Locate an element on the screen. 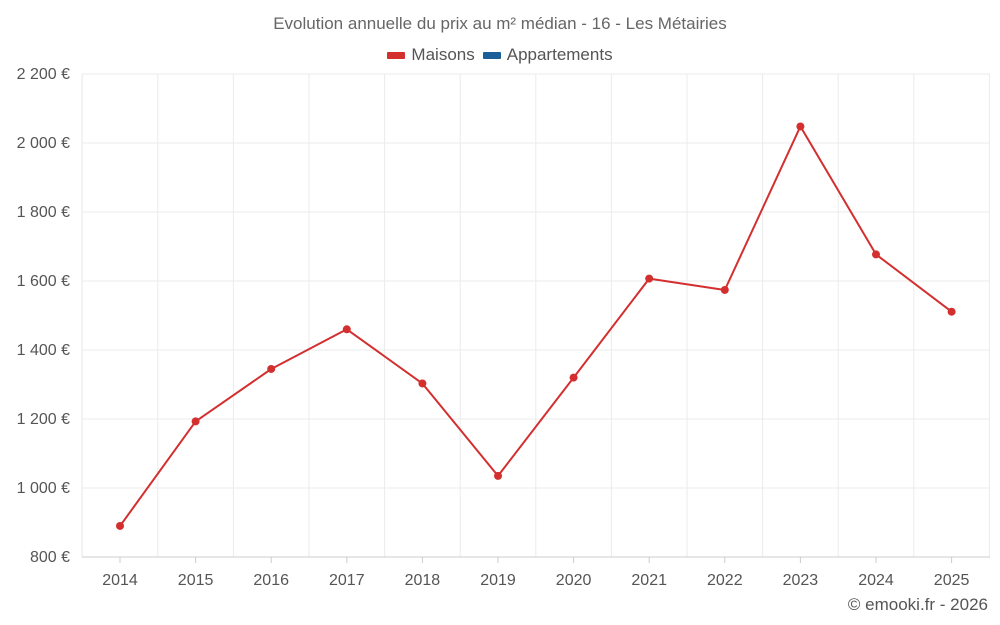  x-tick-label: 2015 is located at coordinates (196, 580).